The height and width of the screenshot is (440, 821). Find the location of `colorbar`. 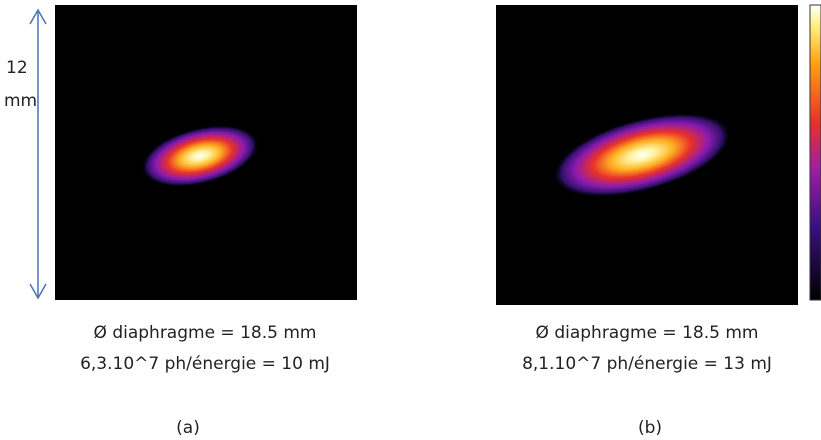

colorbar is located at coordinates (815, 152).